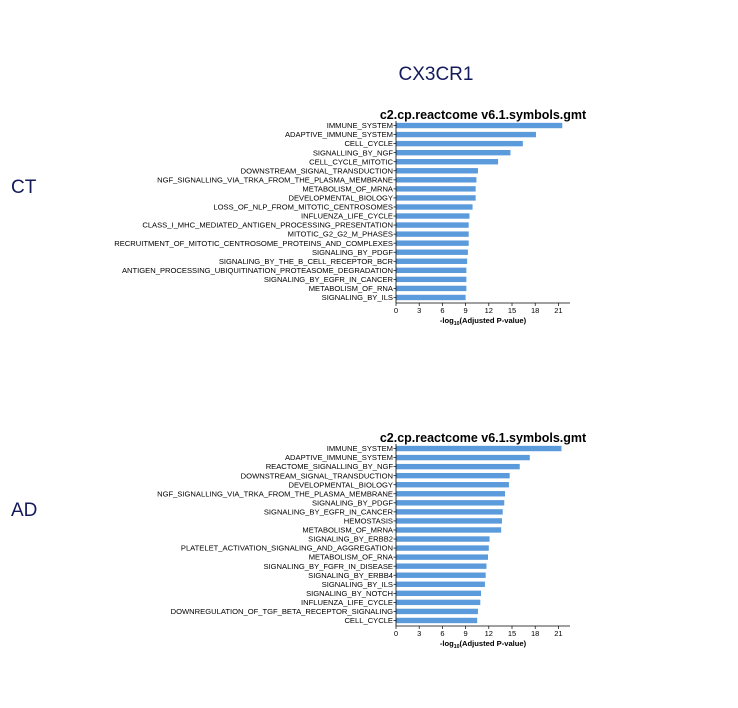 The height and width of the screenshot is (708, 738). What do you see at coordinates (306, 261) in the screenshot?
I see `category-label: SIGNALING_BY_THE_B_CELL_RECEPTOR_BCR` at bounding box center [306, 261].